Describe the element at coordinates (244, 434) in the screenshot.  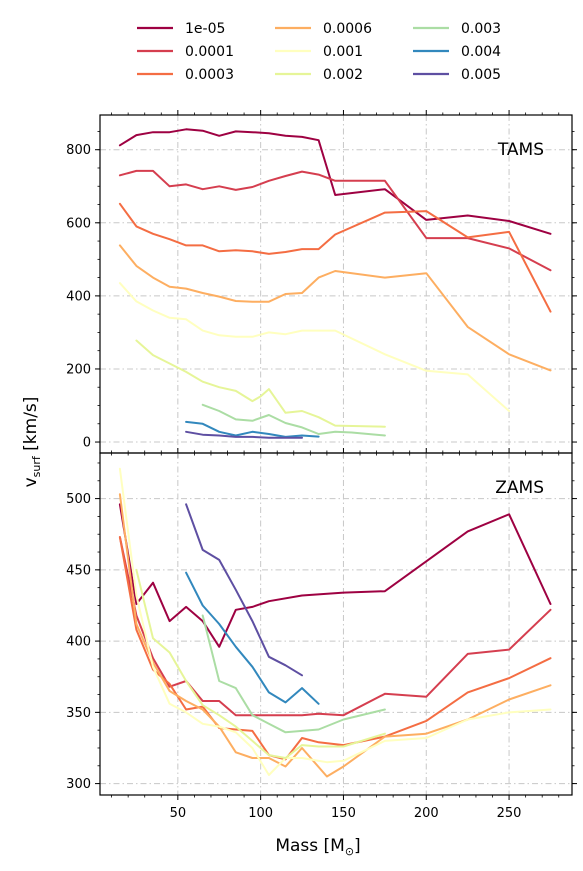
I see `series-line-tams-0.005` at that location.